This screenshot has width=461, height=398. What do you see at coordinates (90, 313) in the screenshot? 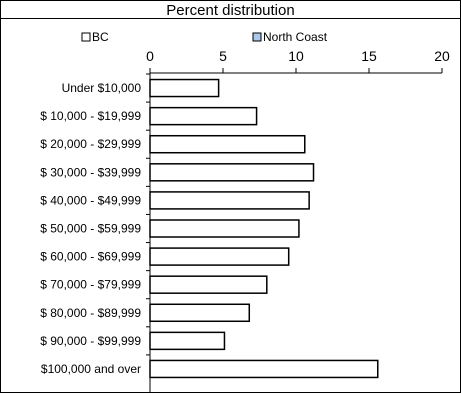
I see `category-label: $ 80,000 - $89,999` at bounding box center [90, 313].